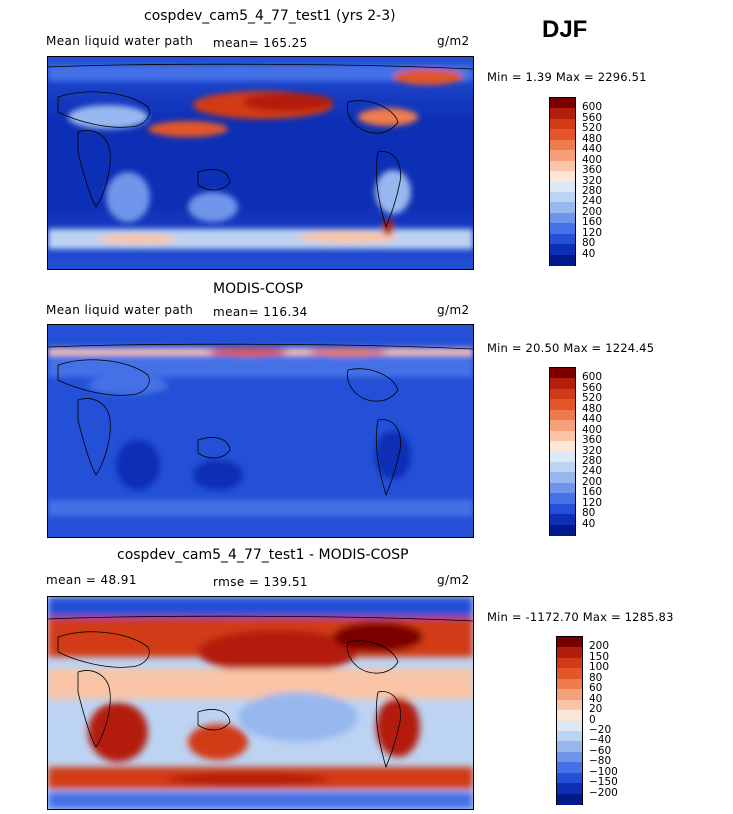 This screenshot has height=814, width=733. I want to click on panel3-colorbar, so click(569, 720).